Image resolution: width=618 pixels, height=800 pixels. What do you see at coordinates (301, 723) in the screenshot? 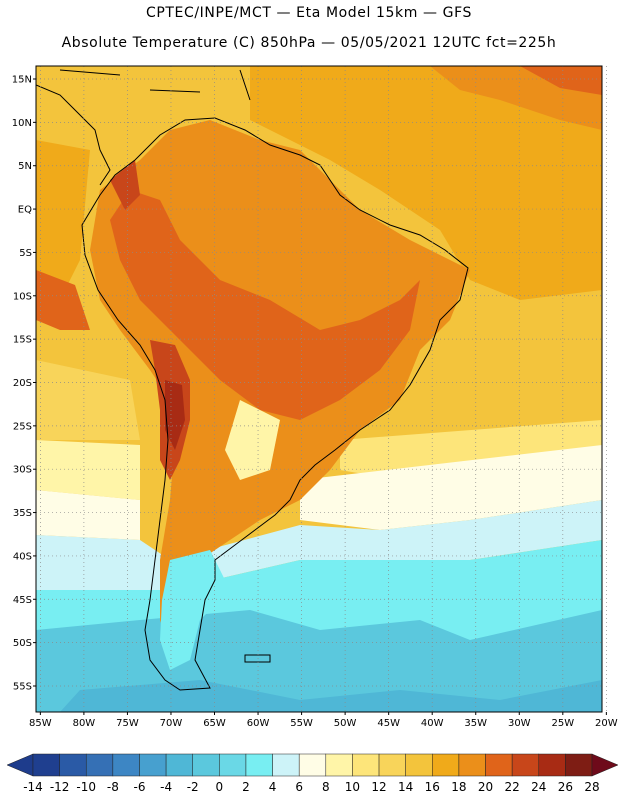
I see `lon-tick-label: 55W` at bounding box center [301, 723].